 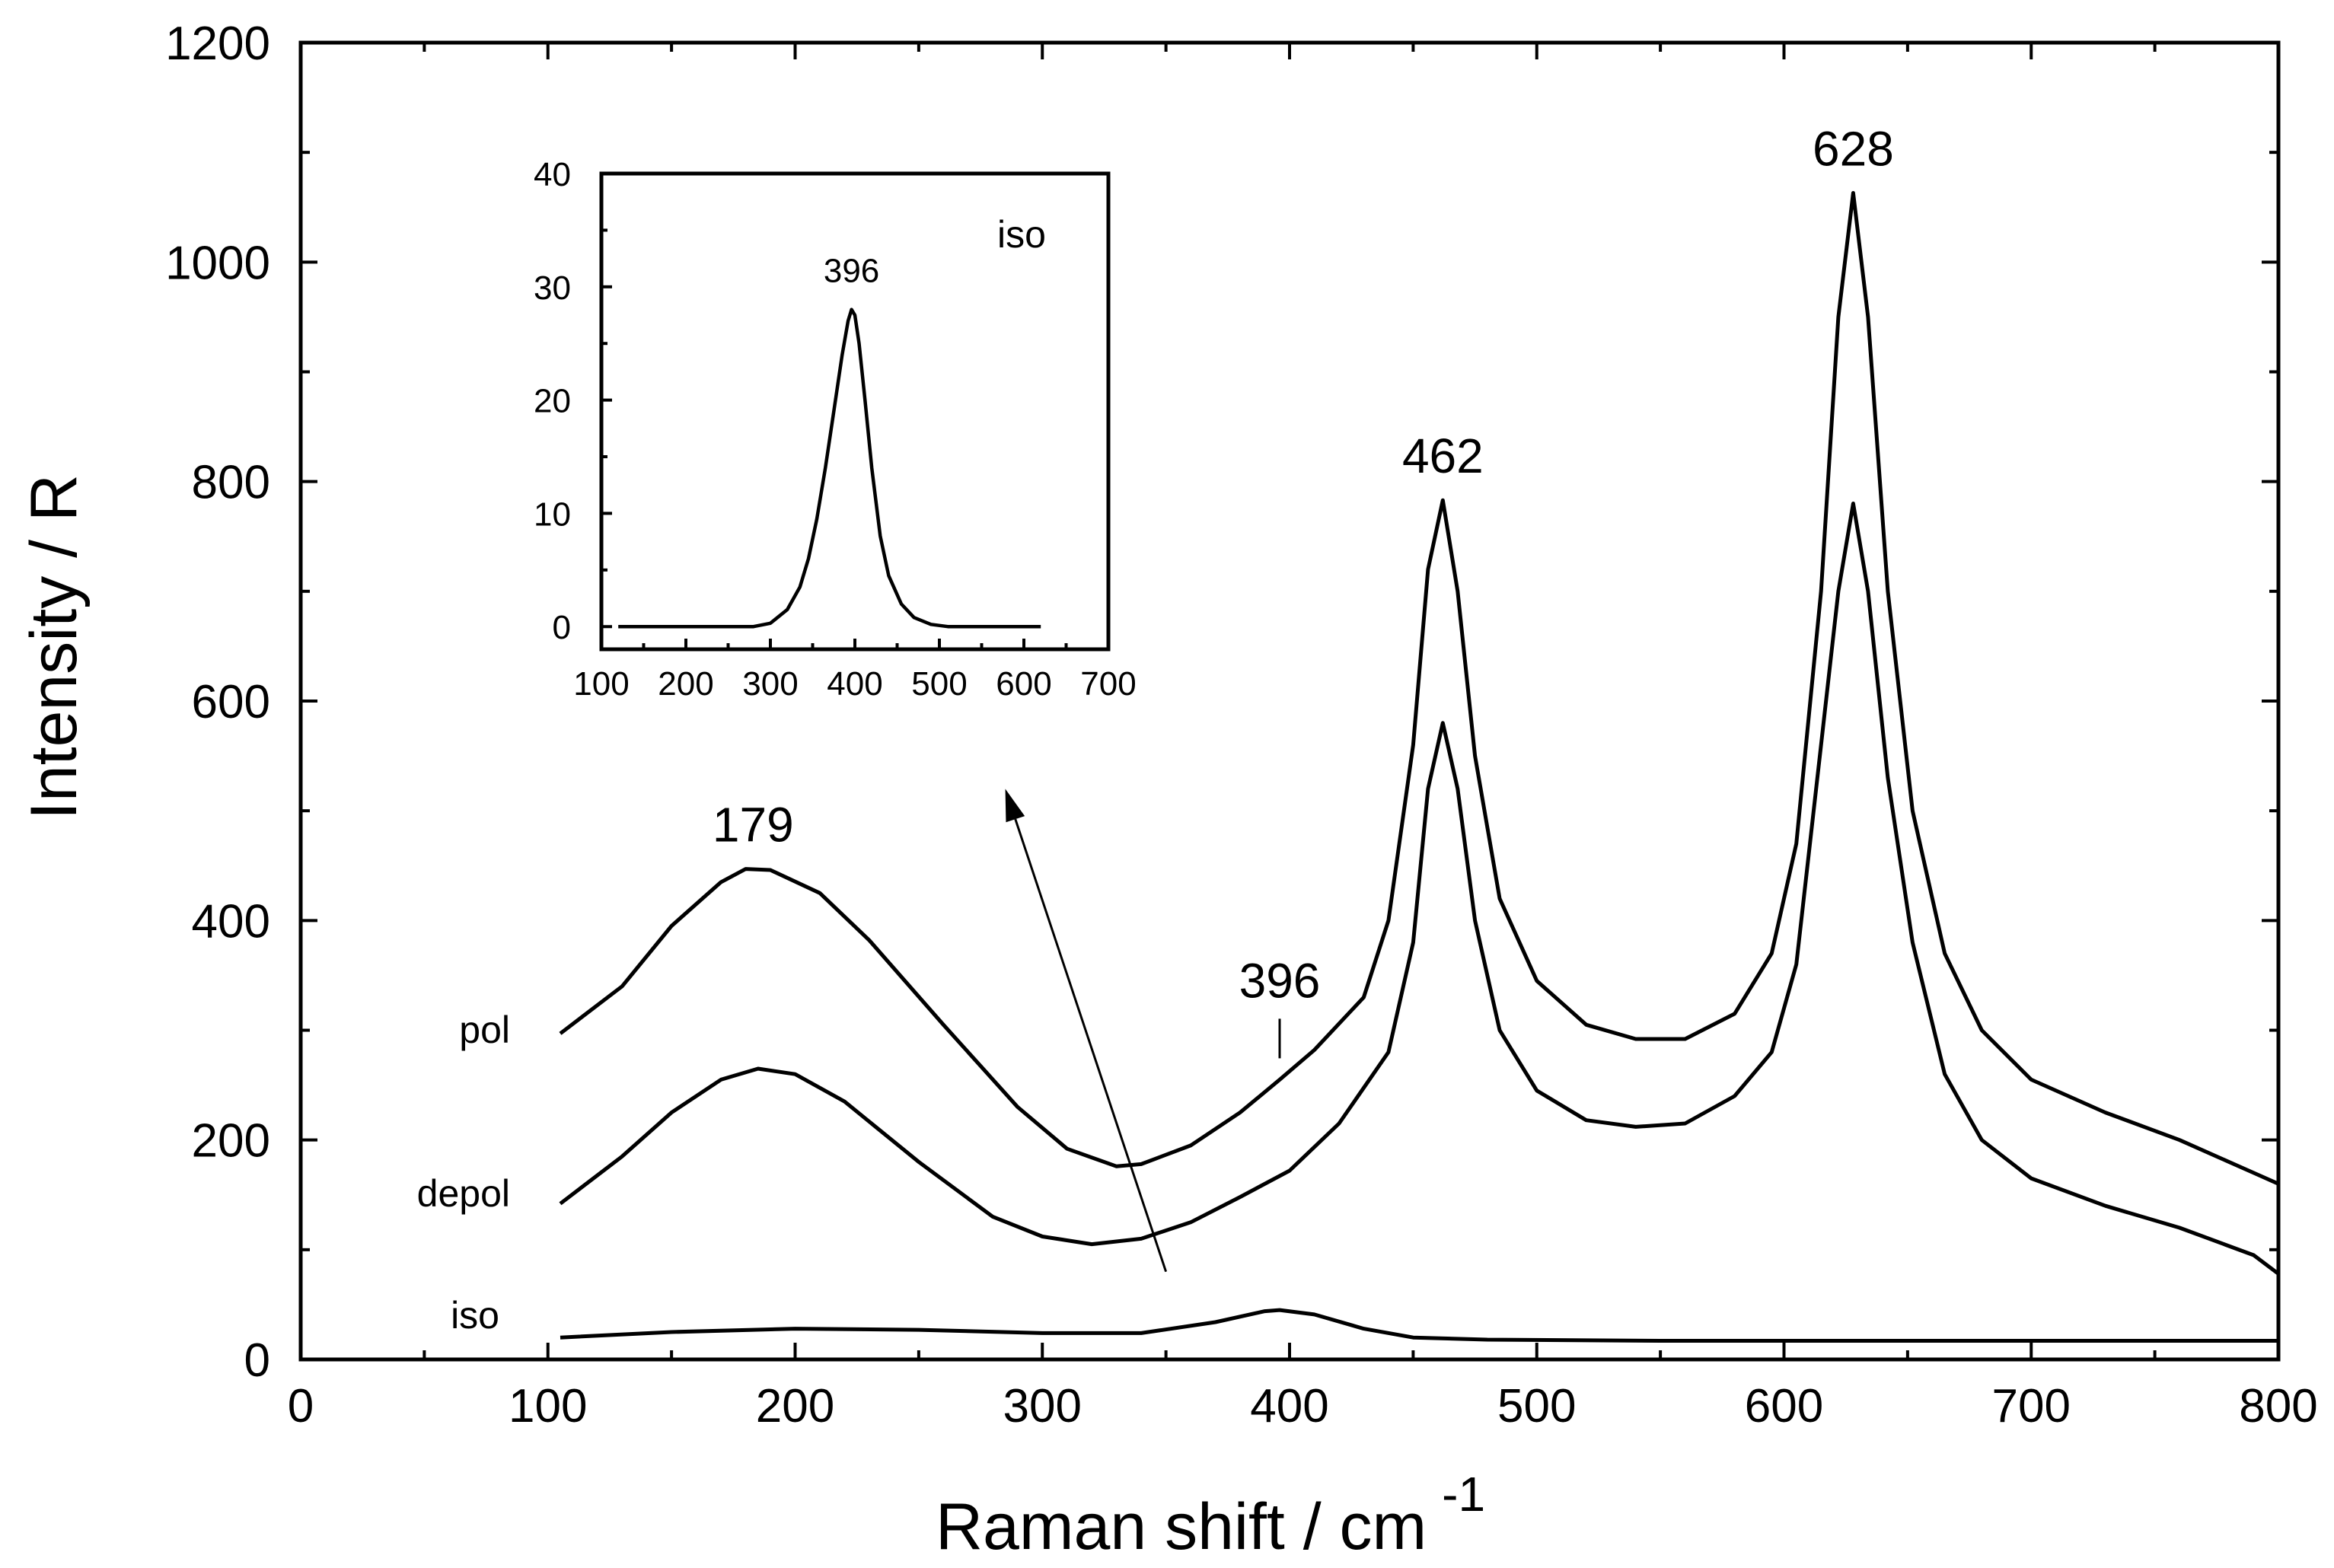 I want to click on arrow-head, so click(x=1015, y=806).